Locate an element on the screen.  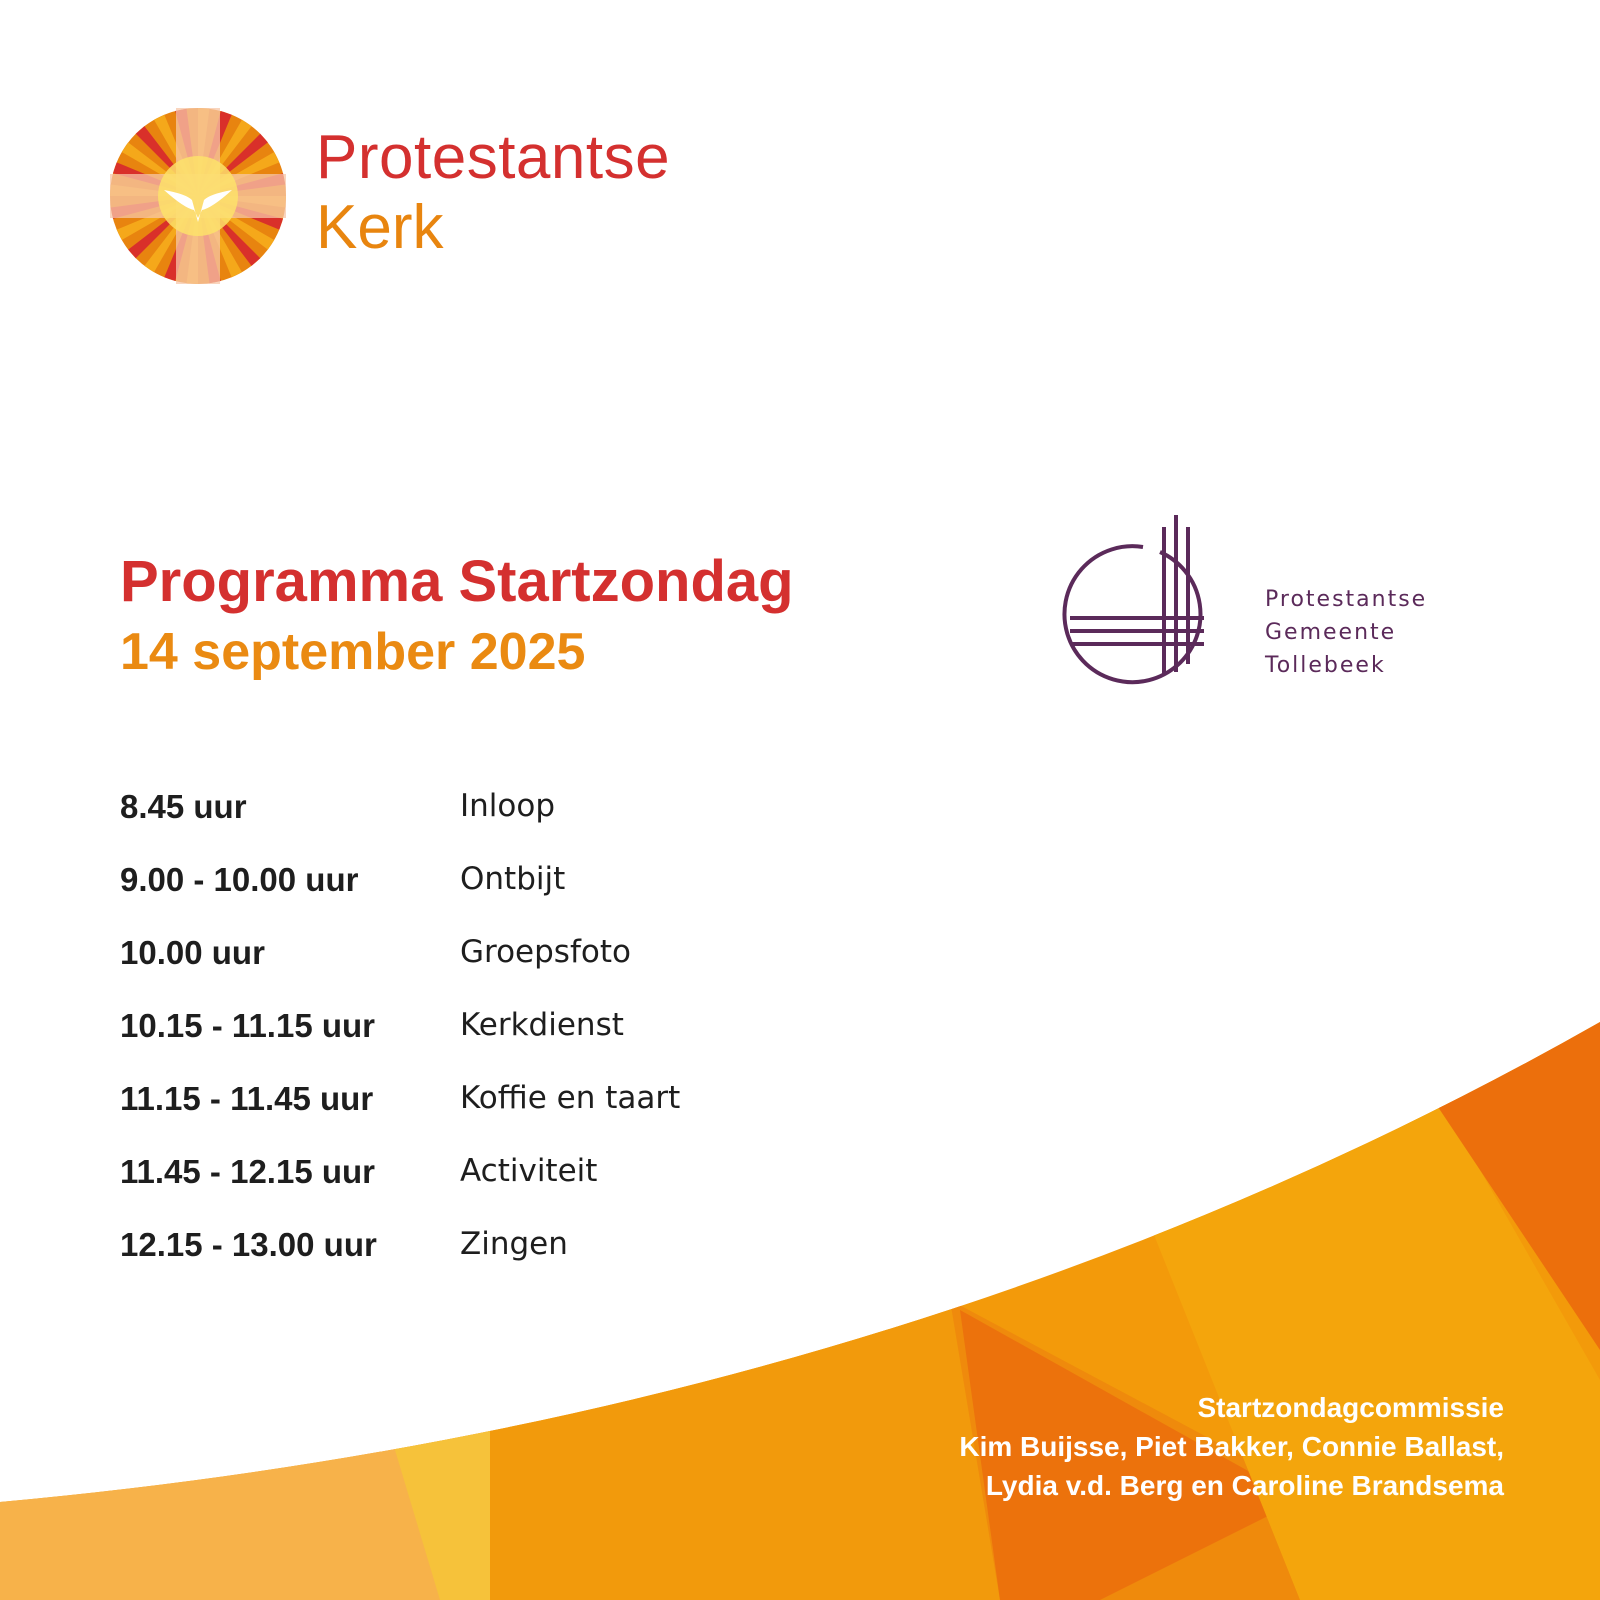
credits-names: Lydia v.d. Berg en Caroline Brandsema is located at coordinates (1244, 1485).